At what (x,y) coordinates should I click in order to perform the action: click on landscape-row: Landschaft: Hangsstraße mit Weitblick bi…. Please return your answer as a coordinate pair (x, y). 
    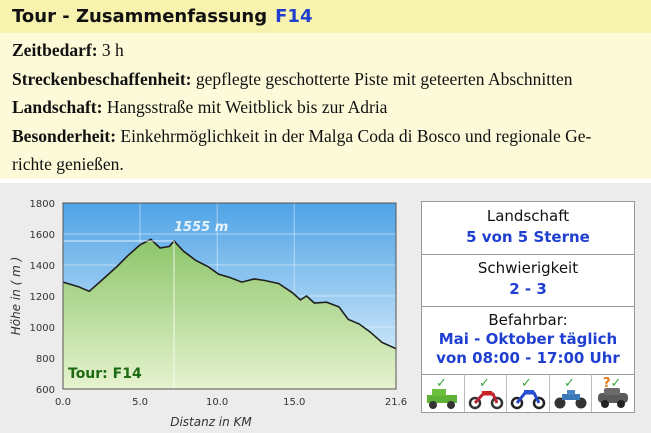
    Looking at the image, I should click on (325, 107).